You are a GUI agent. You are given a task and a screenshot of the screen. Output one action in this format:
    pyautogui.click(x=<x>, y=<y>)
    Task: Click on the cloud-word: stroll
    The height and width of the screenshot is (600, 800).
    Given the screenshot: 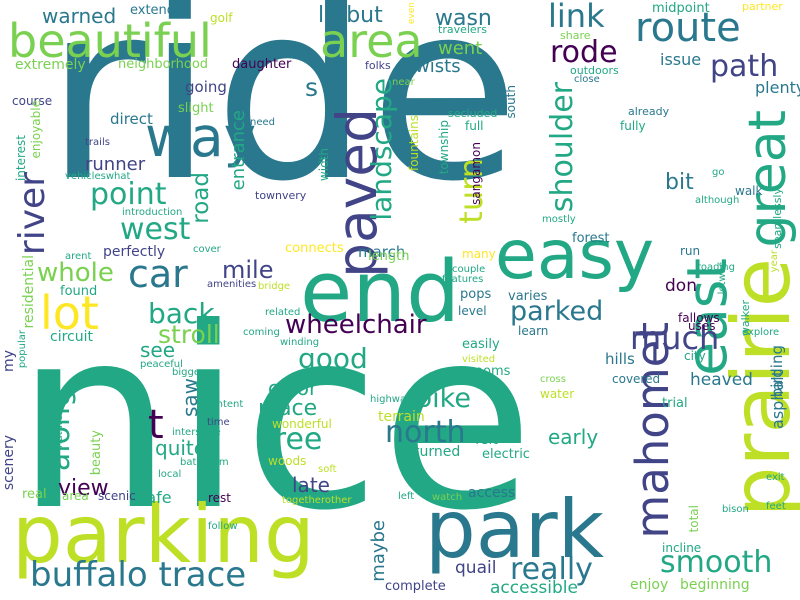 What is the action you would take?
    pyautogui.click(x=189, y=334)
    